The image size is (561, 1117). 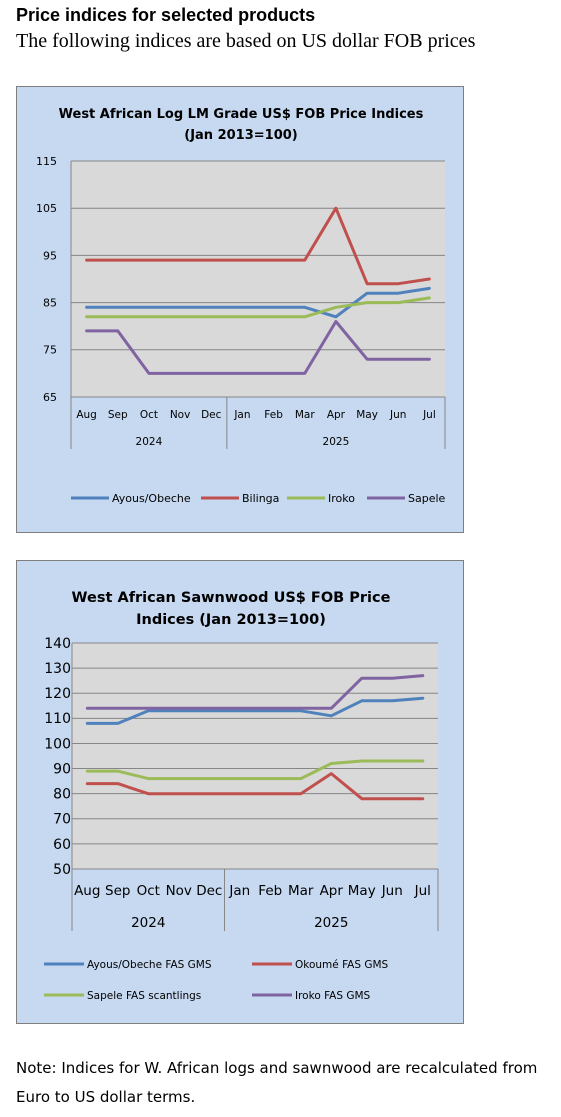 What do you see at coordinates (255, 770) in the screenshot?
I see `series-line-sapele-fas-scantlings` at bounding box center [255, 770].